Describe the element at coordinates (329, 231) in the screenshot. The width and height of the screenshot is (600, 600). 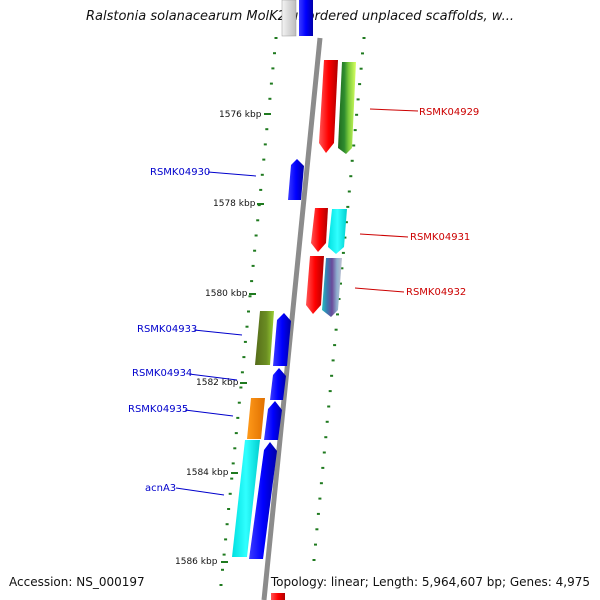
I see `gene-arrow-rsmk04931` at that location.